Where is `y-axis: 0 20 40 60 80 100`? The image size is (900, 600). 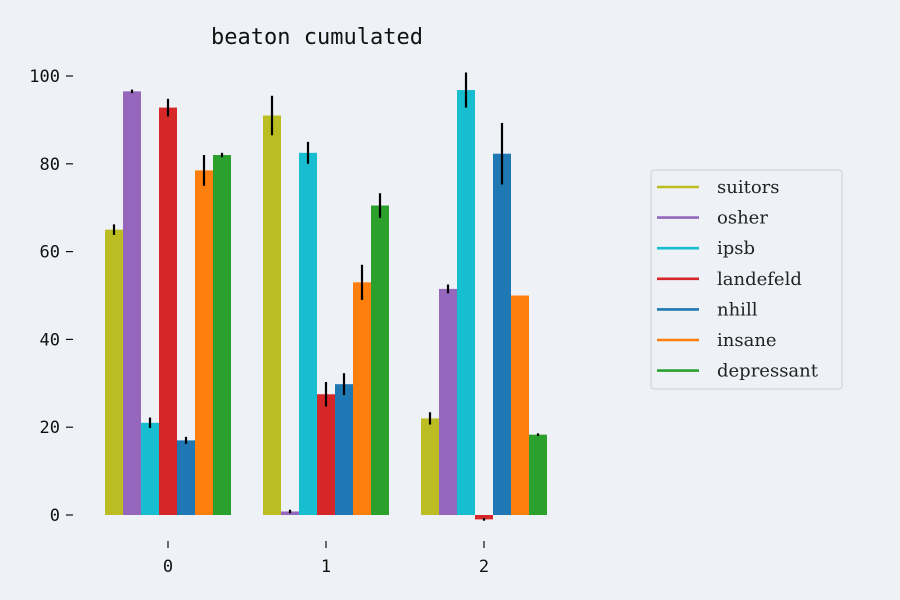
y-axis: 0 20 40 60 80 100 is located at coordinates (51, 296).